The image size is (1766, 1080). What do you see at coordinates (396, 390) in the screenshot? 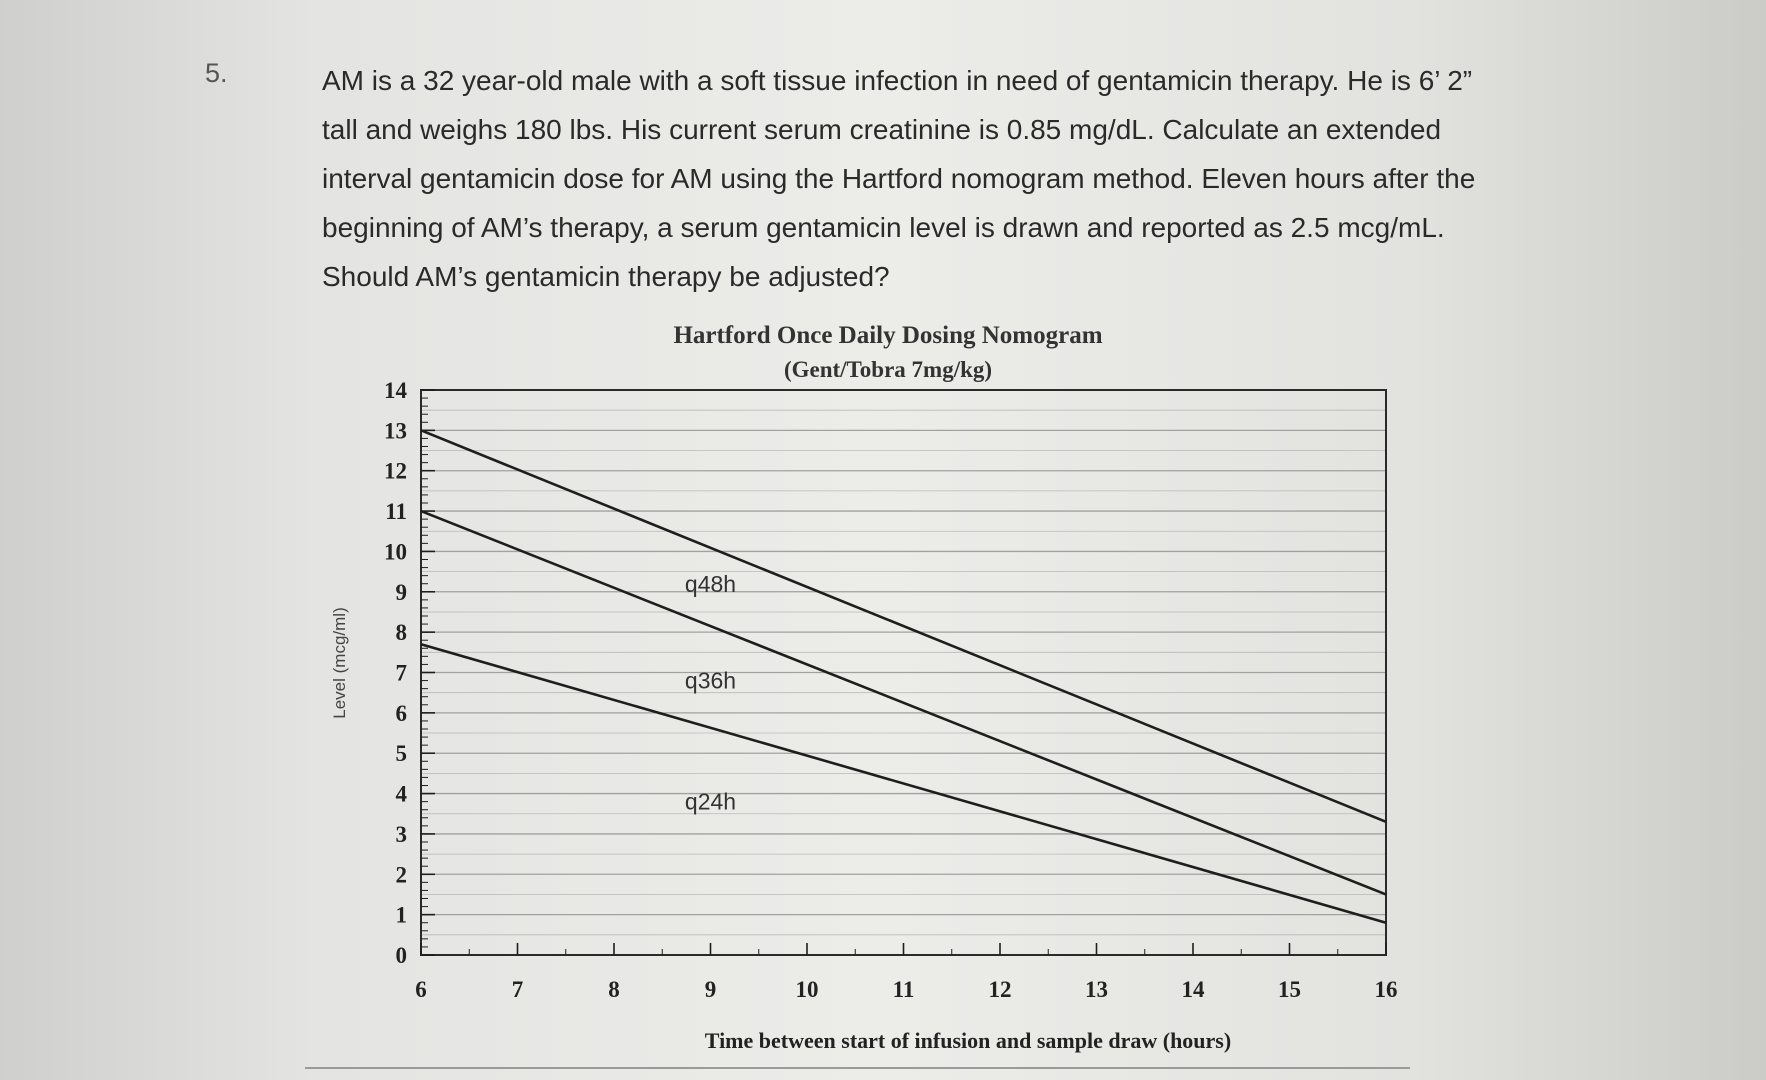
I see `y-tick-label: 14` at bounding box center [396, 390].